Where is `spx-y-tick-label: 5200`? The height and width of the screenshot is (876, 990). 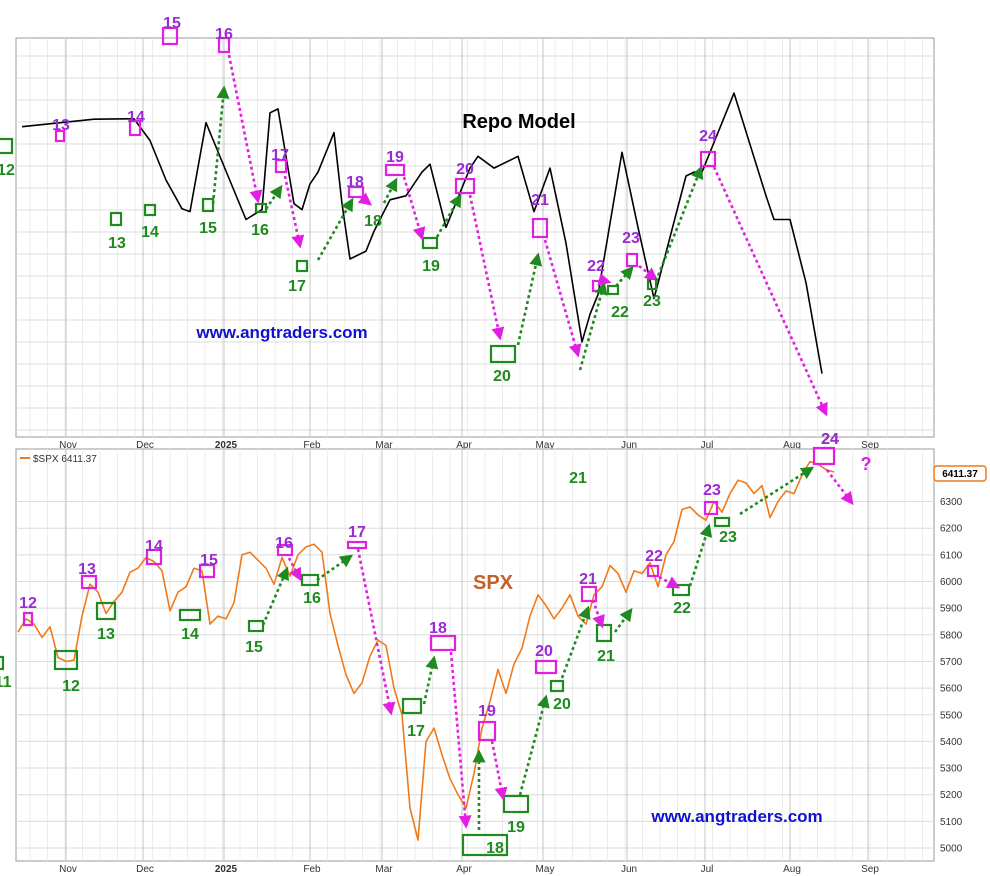 spx-y-tick-label: 5200 is located at coordinates (951, 795).